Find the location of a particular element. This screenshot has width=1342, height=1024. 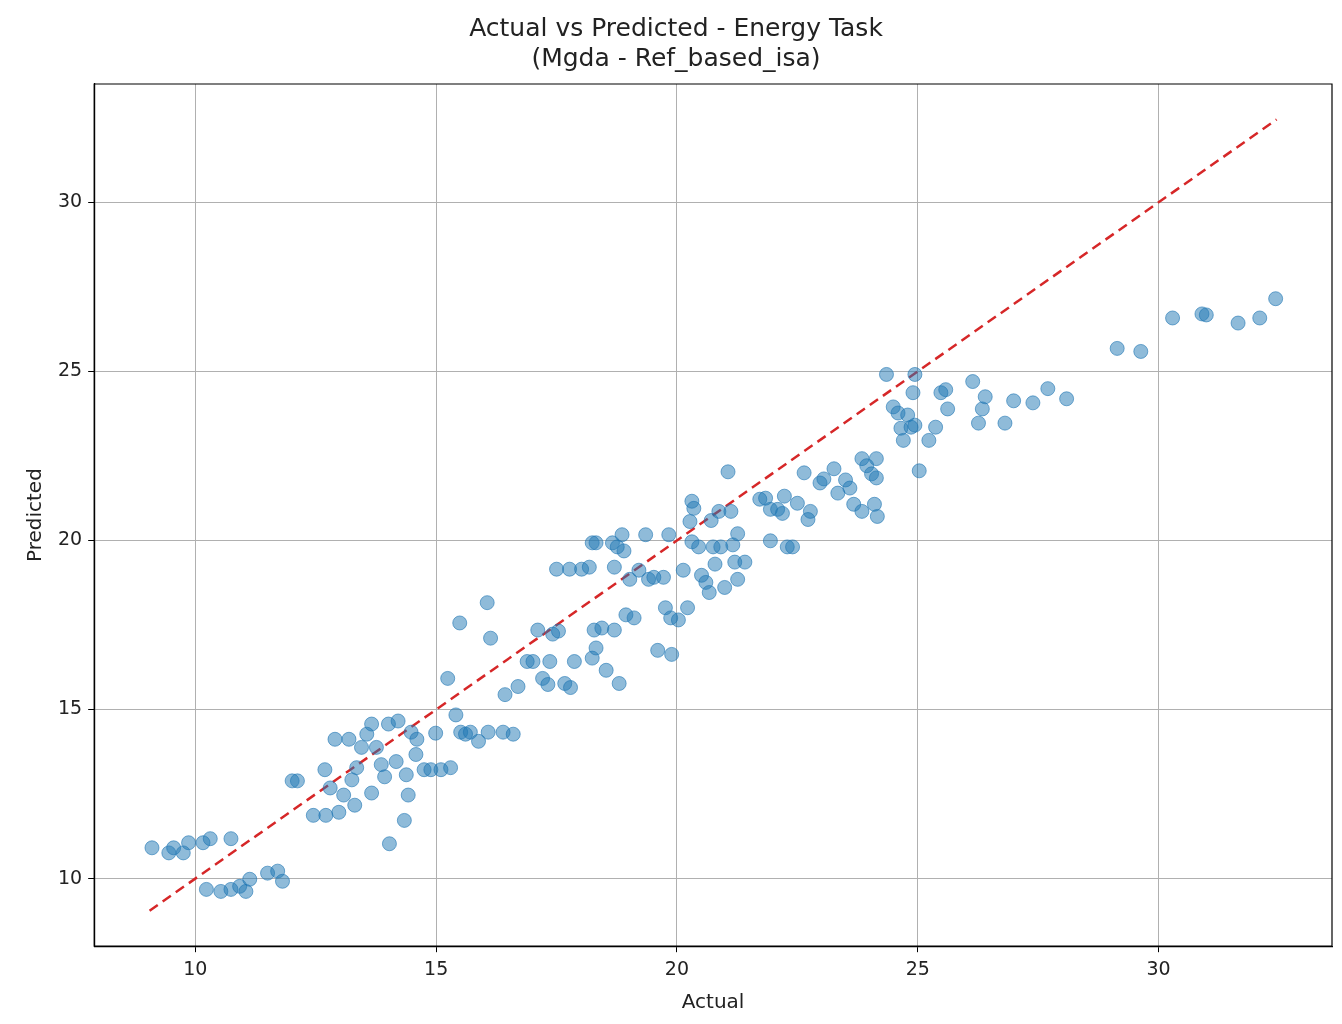

chart-title: Actual vs Predicted - Energy Task (Mgda - Ref_based_isa) is located at coordinates (676, 42).